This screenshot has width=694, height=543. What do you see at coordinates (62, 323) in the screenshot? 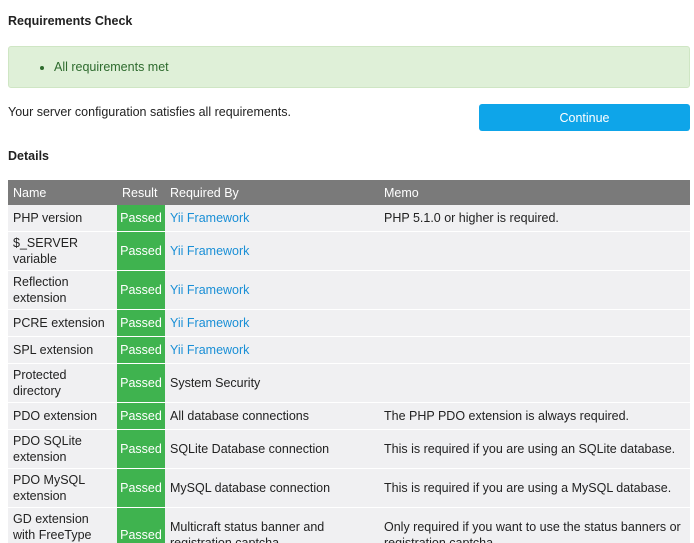
I see `name-cell: PCRE extension` at bounding box center [62, 323].